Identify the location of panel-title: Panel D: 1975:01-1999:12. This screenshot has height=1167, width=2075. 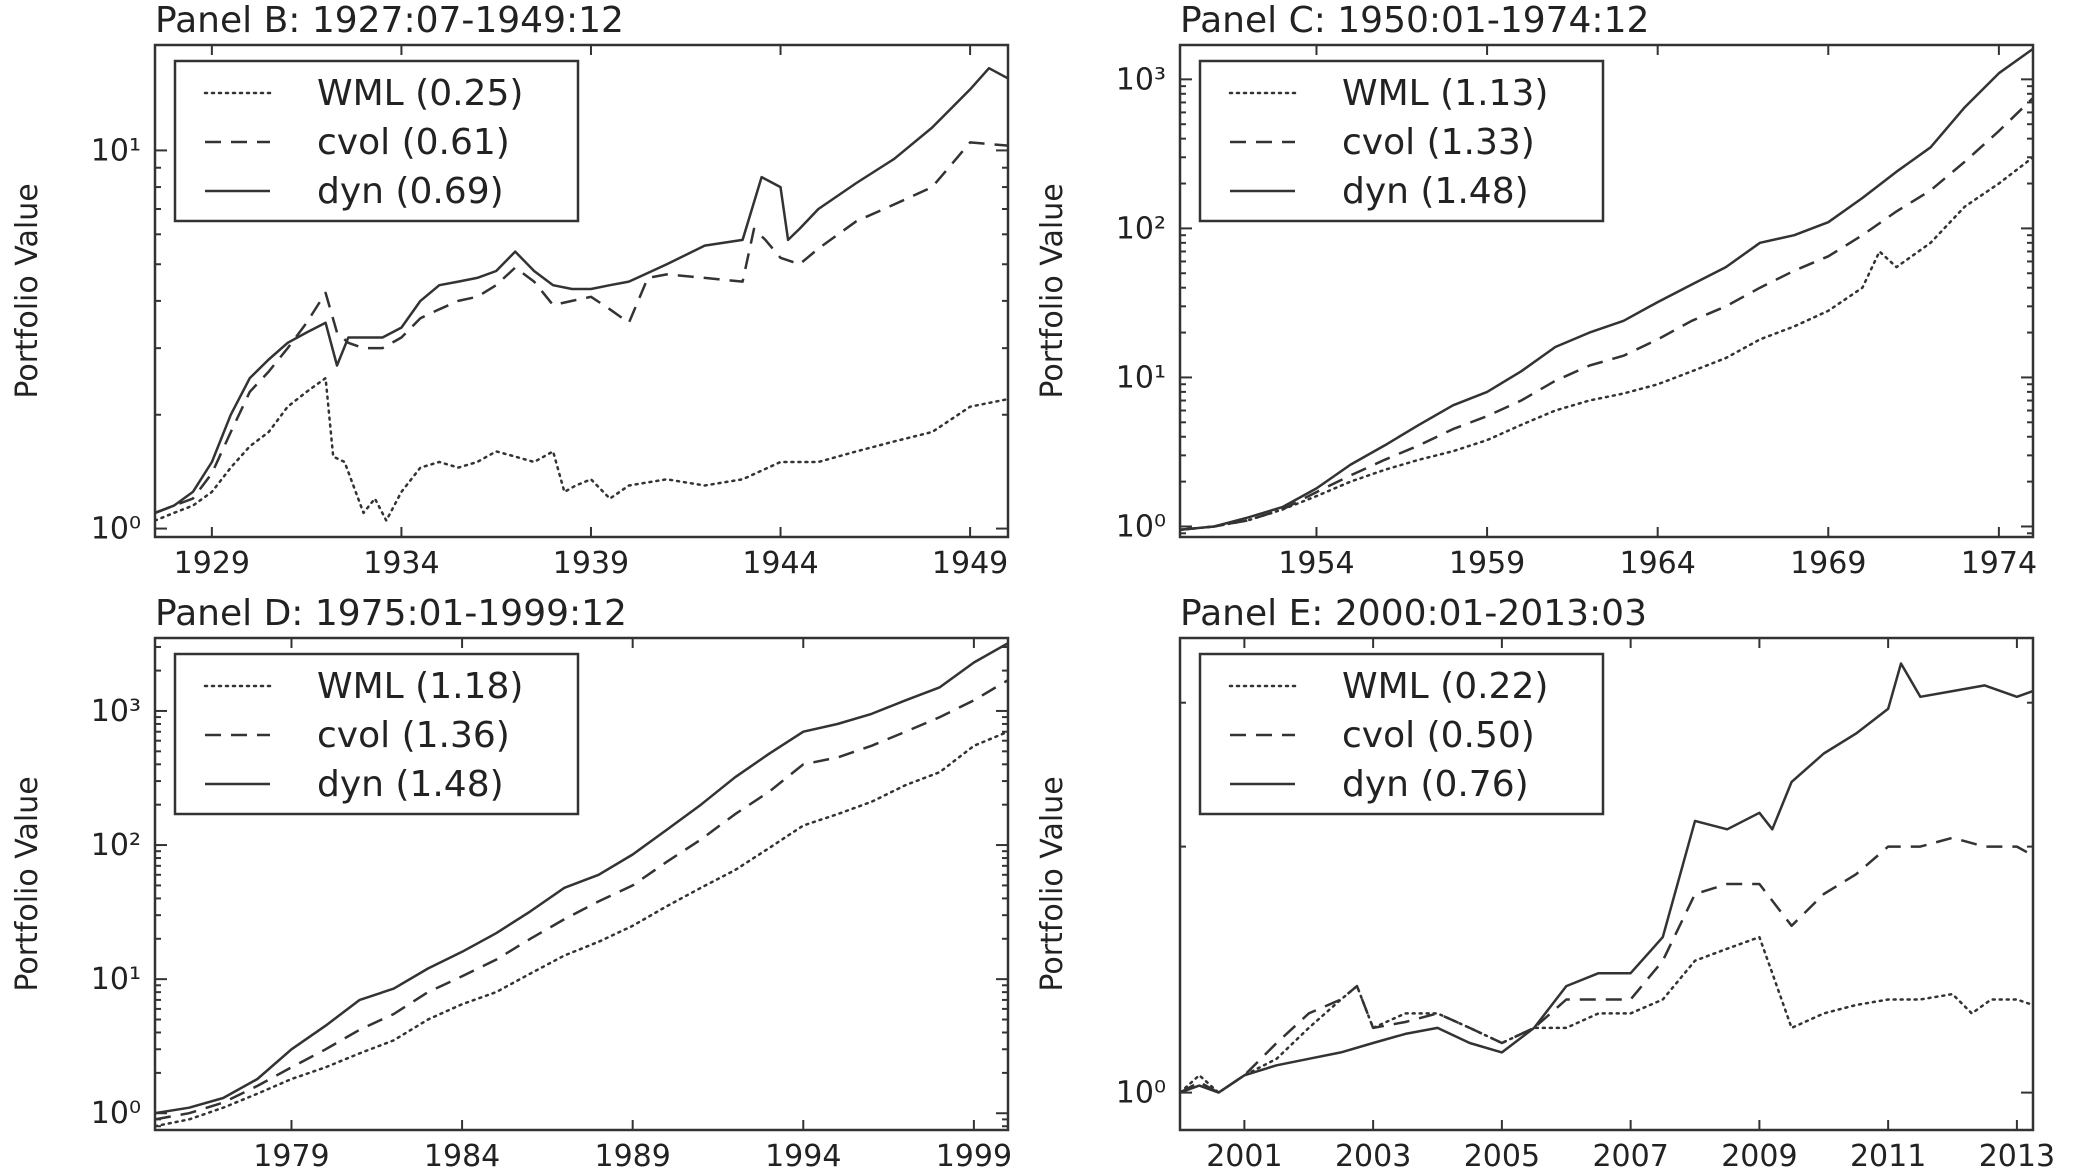
(391, 613).